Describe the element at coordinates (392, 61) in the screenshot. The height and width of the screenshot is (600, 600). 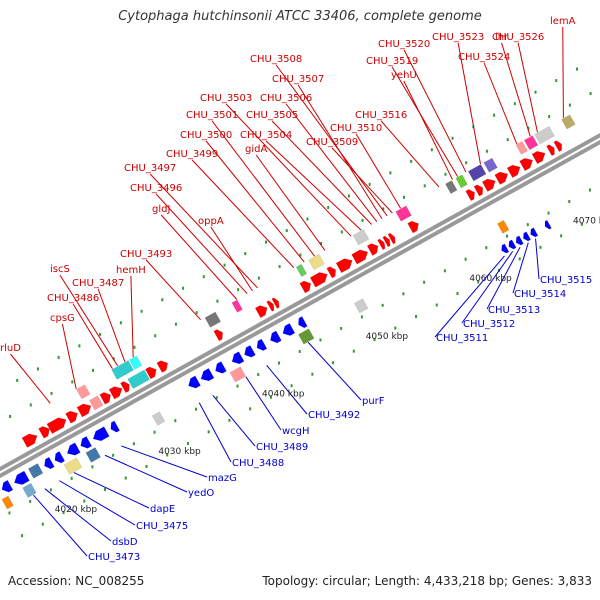
I see `forward-gene-label: CHU_3519` at that location.